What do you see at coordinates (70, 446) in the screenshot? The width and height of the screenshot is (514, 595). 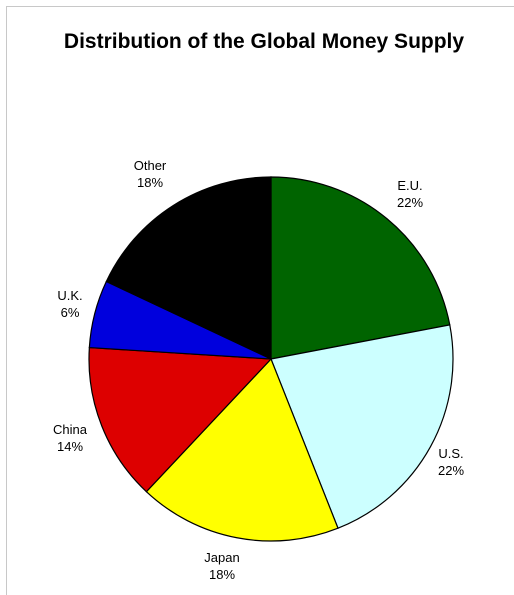 I see `slice-value-china: 14%` at bounding box center [70, 446].